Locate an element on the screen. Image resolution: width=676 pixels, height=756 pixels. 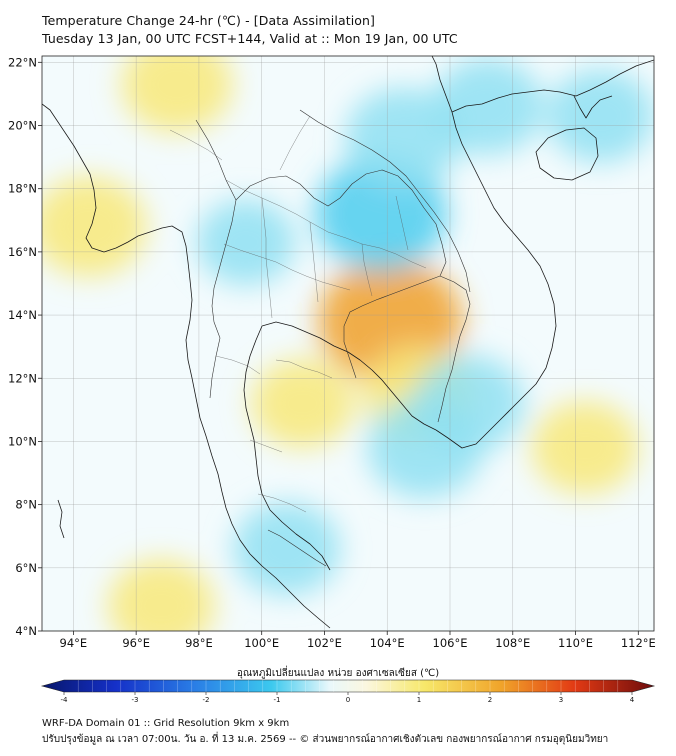
lat-tick-label: 22°N is located at coordinates (22, 62).